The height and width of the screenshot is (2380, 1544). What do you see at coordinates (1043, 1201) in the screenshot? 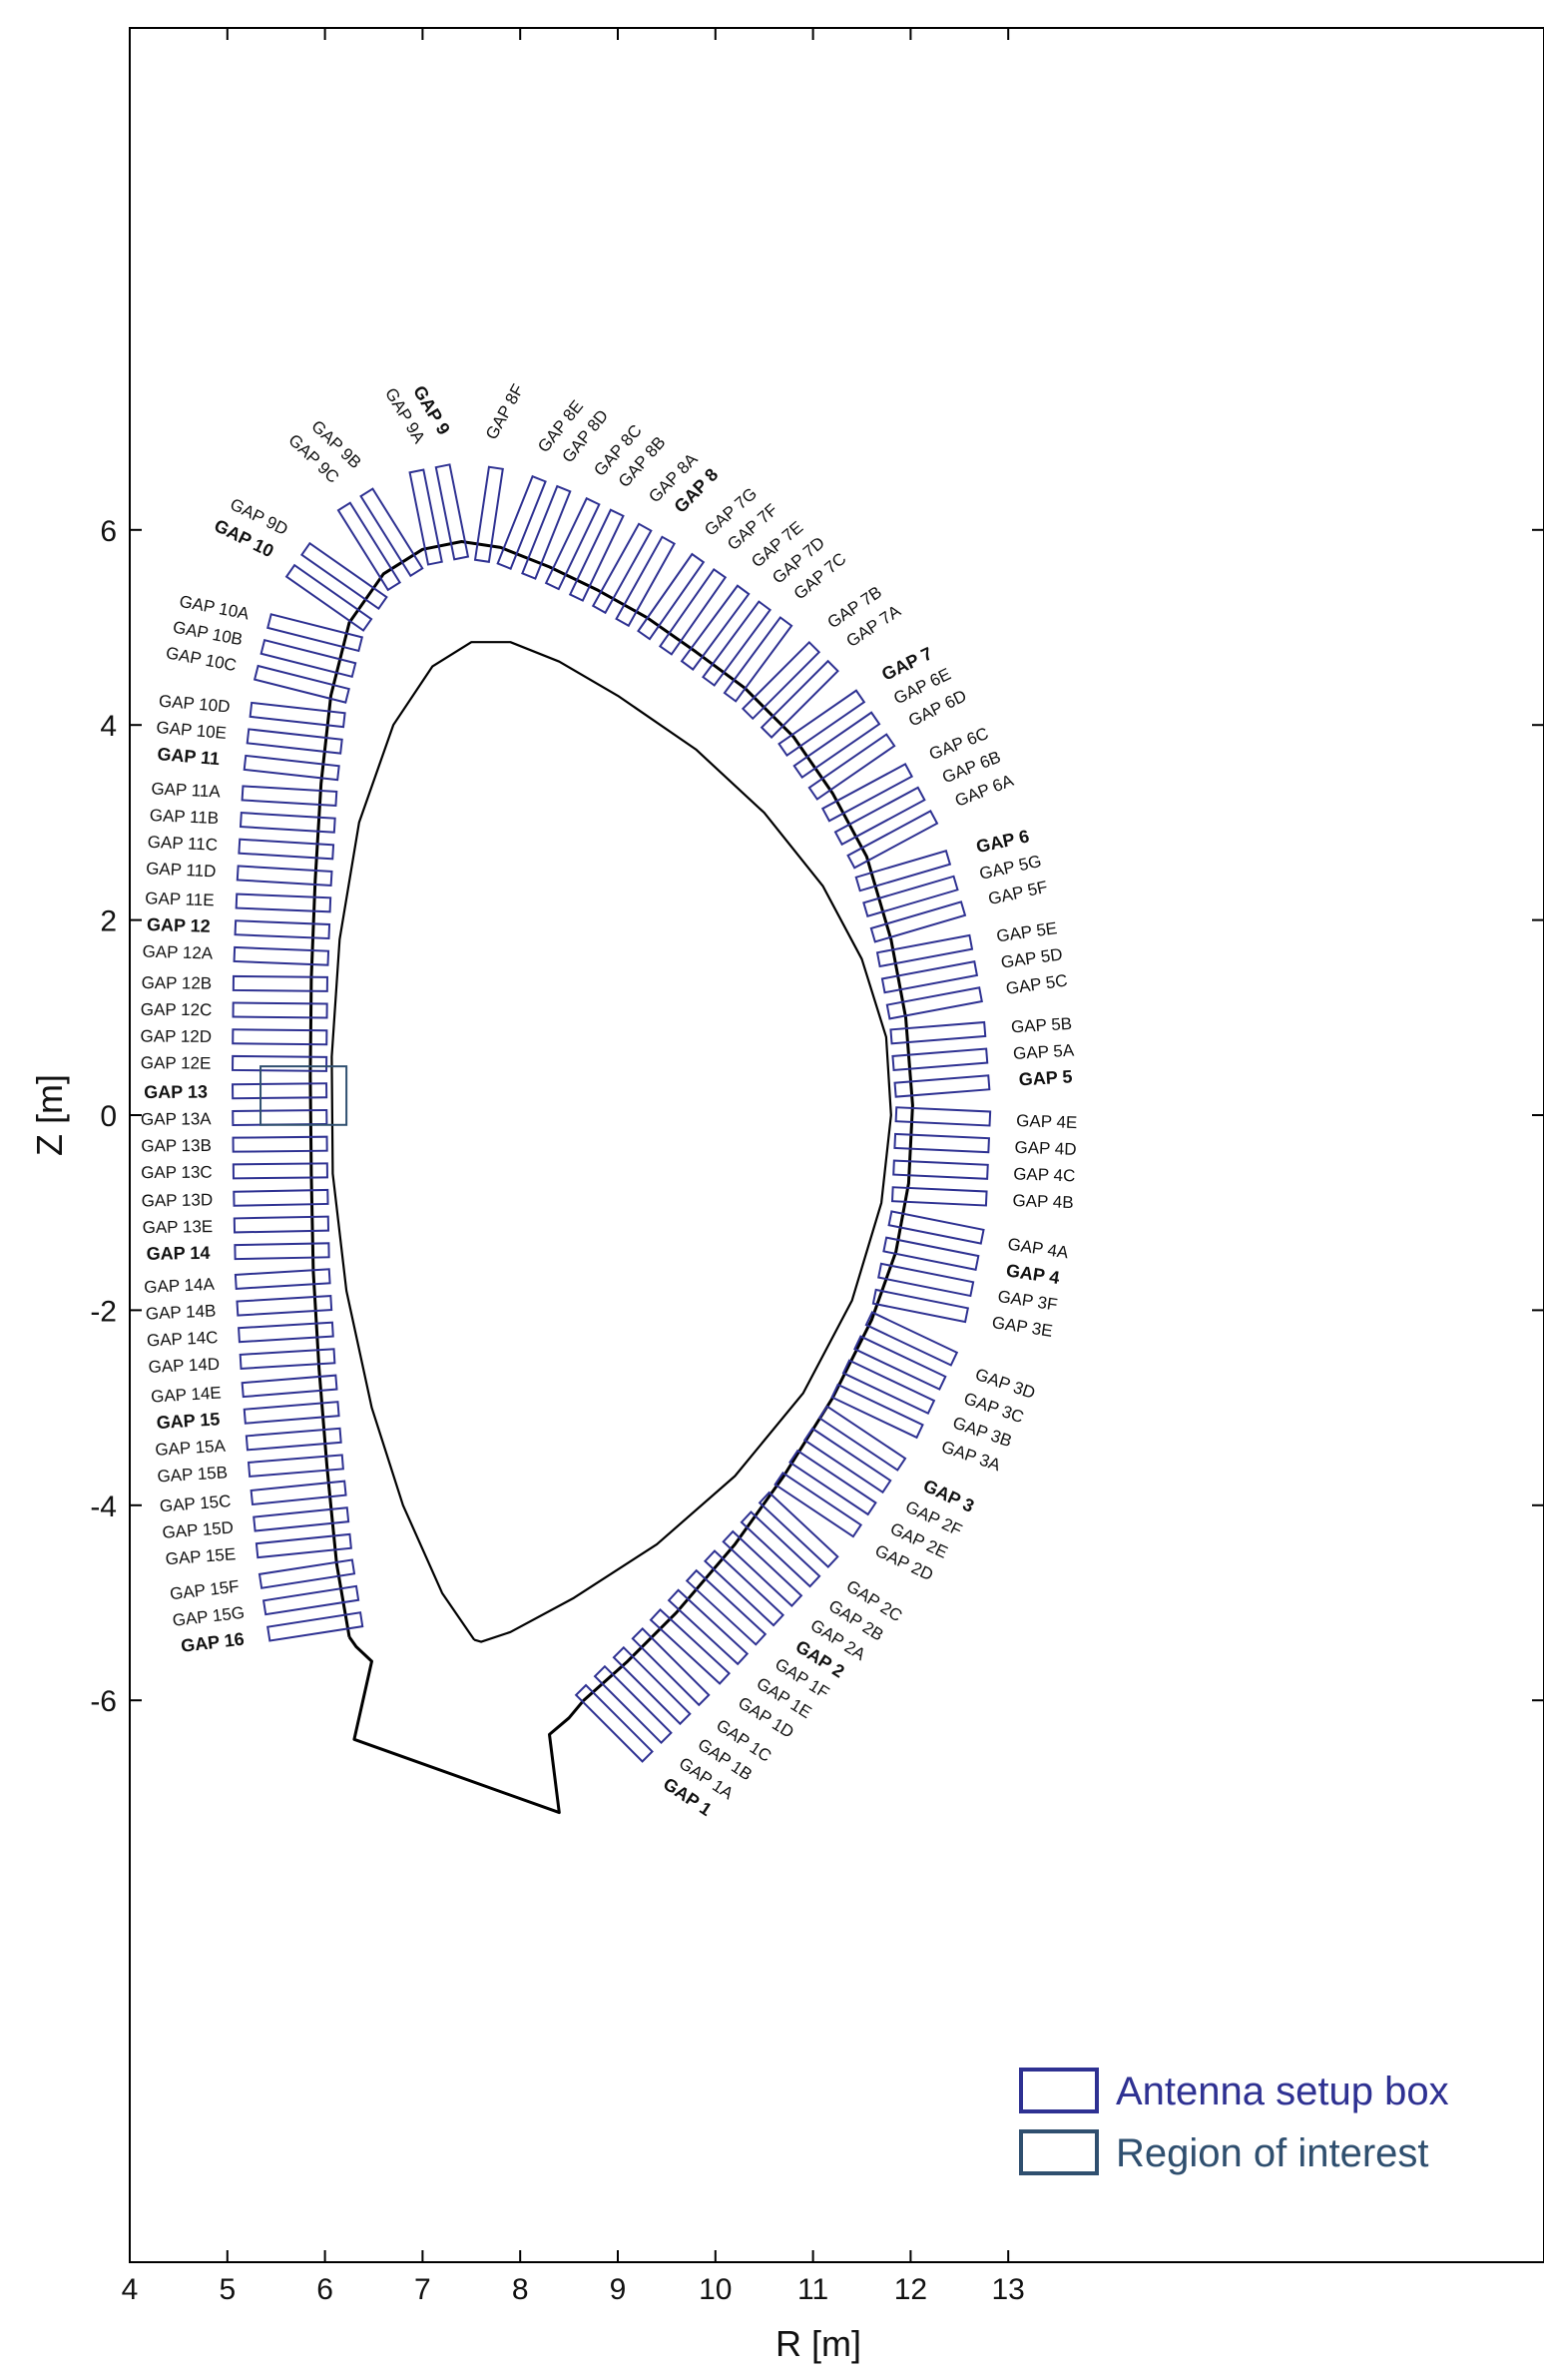
I see `gap-label: GAP 4B` at bounding box center [1043, 1201].